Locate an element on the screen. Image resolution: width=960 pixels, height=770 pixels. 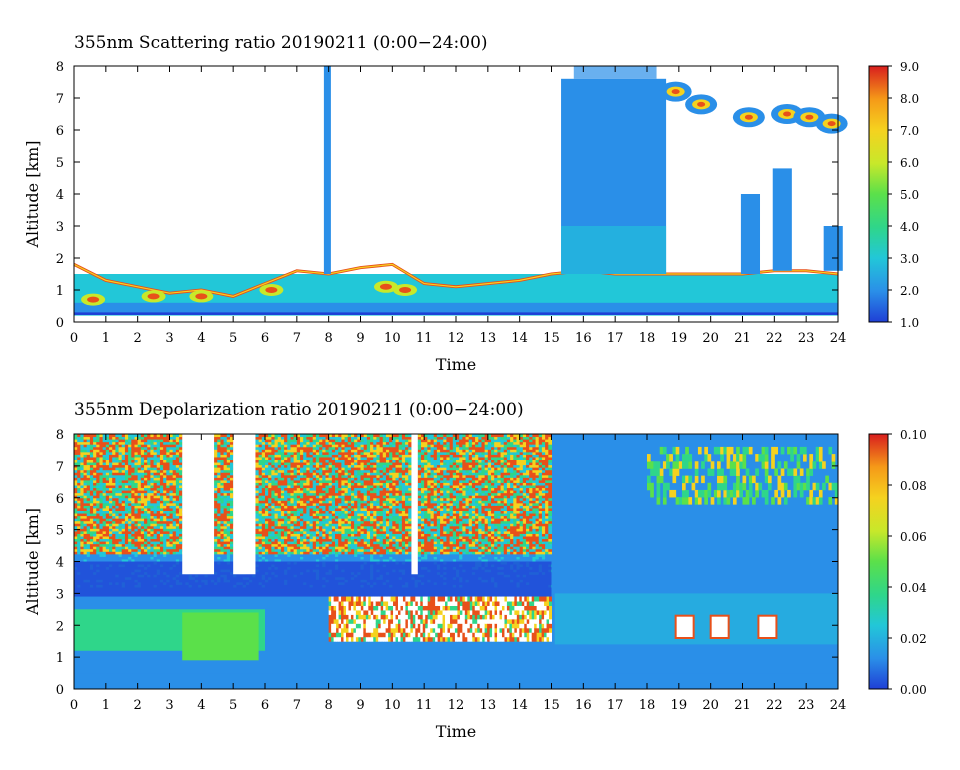
colorbar-tick-label: 5.0 is located at coordinates (909, 195).